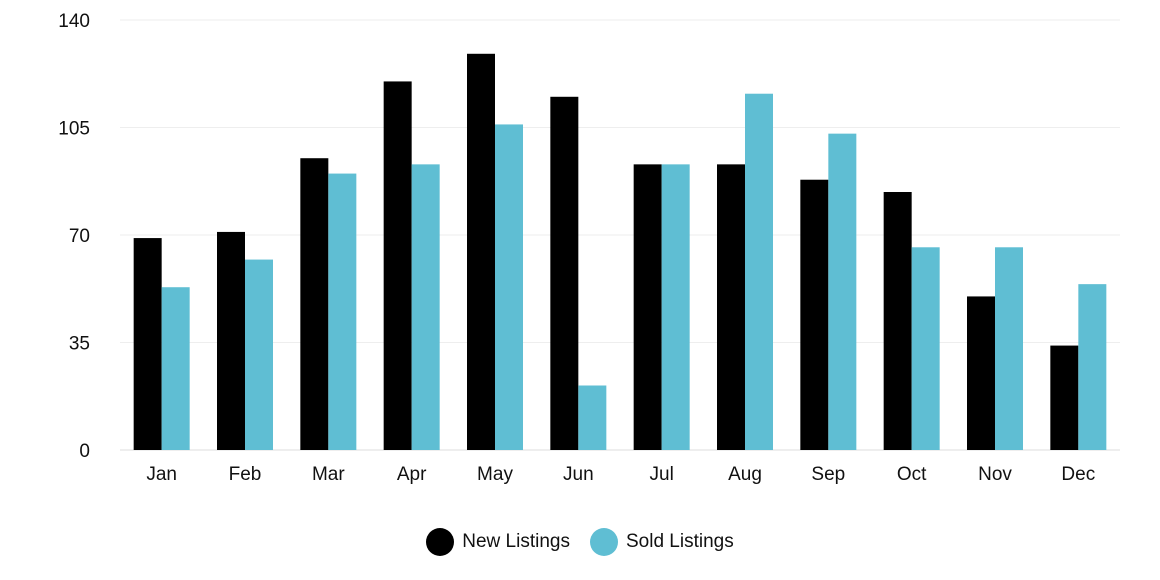  I want to click on x-tick-label: Jan, so click(161, 474).